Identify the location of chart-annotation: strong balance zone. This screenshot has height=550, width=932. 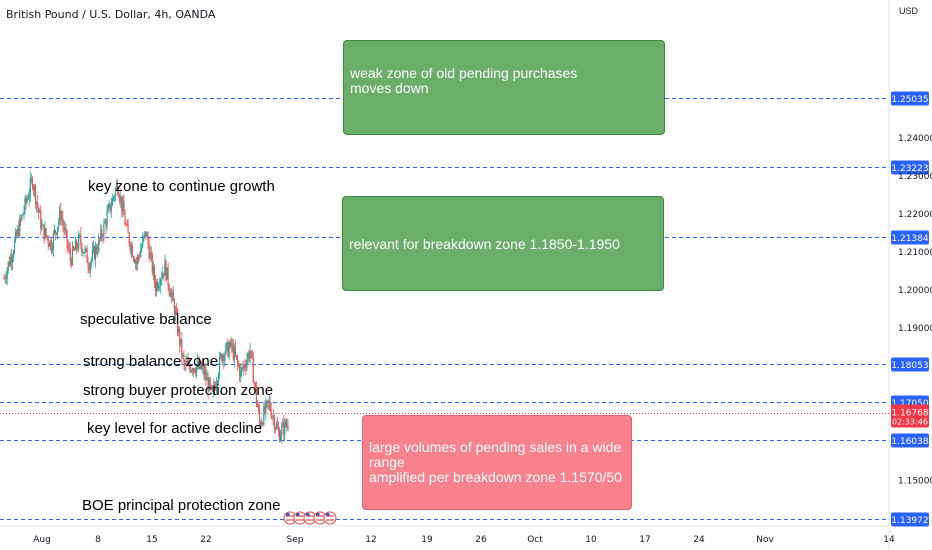
(150, 361).